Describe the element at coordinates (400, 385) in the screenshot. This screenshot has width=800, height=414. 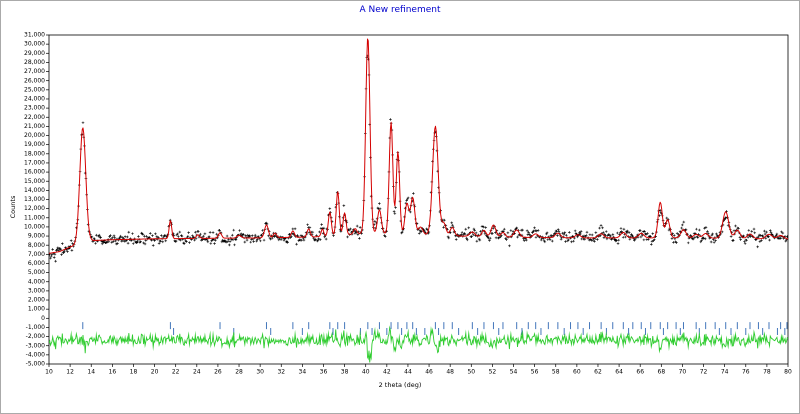
I see `x-axis-label: 2 theta (deg)` at that location.